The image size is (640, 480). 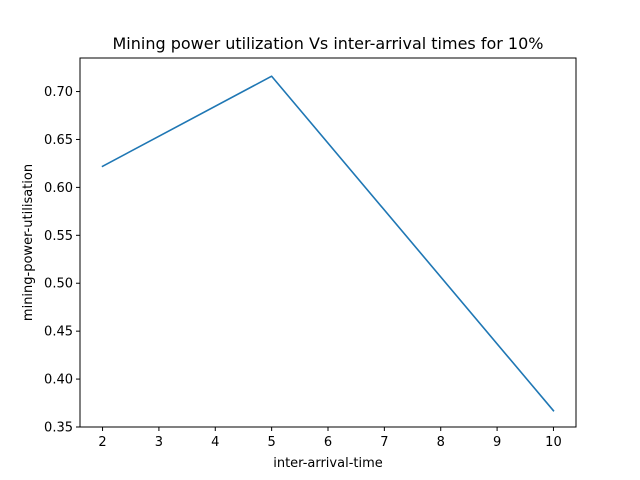 What do you see at coordinates (58, 92) in the screenshot?
I see `y-tick-label: 0.70` at bounding box center [58, 92].